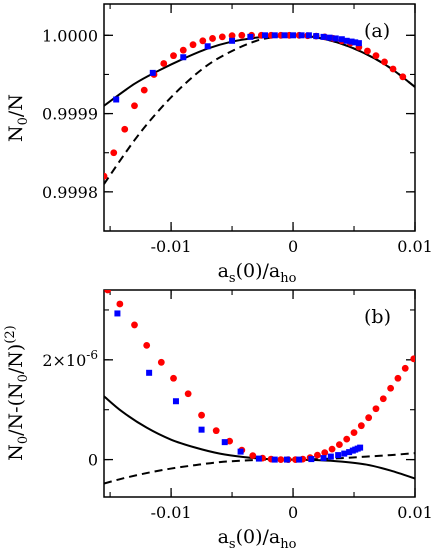 This screenshot has height=549, width=436. I want to click on y-tick-label: 1.0000, so click(70, 35).